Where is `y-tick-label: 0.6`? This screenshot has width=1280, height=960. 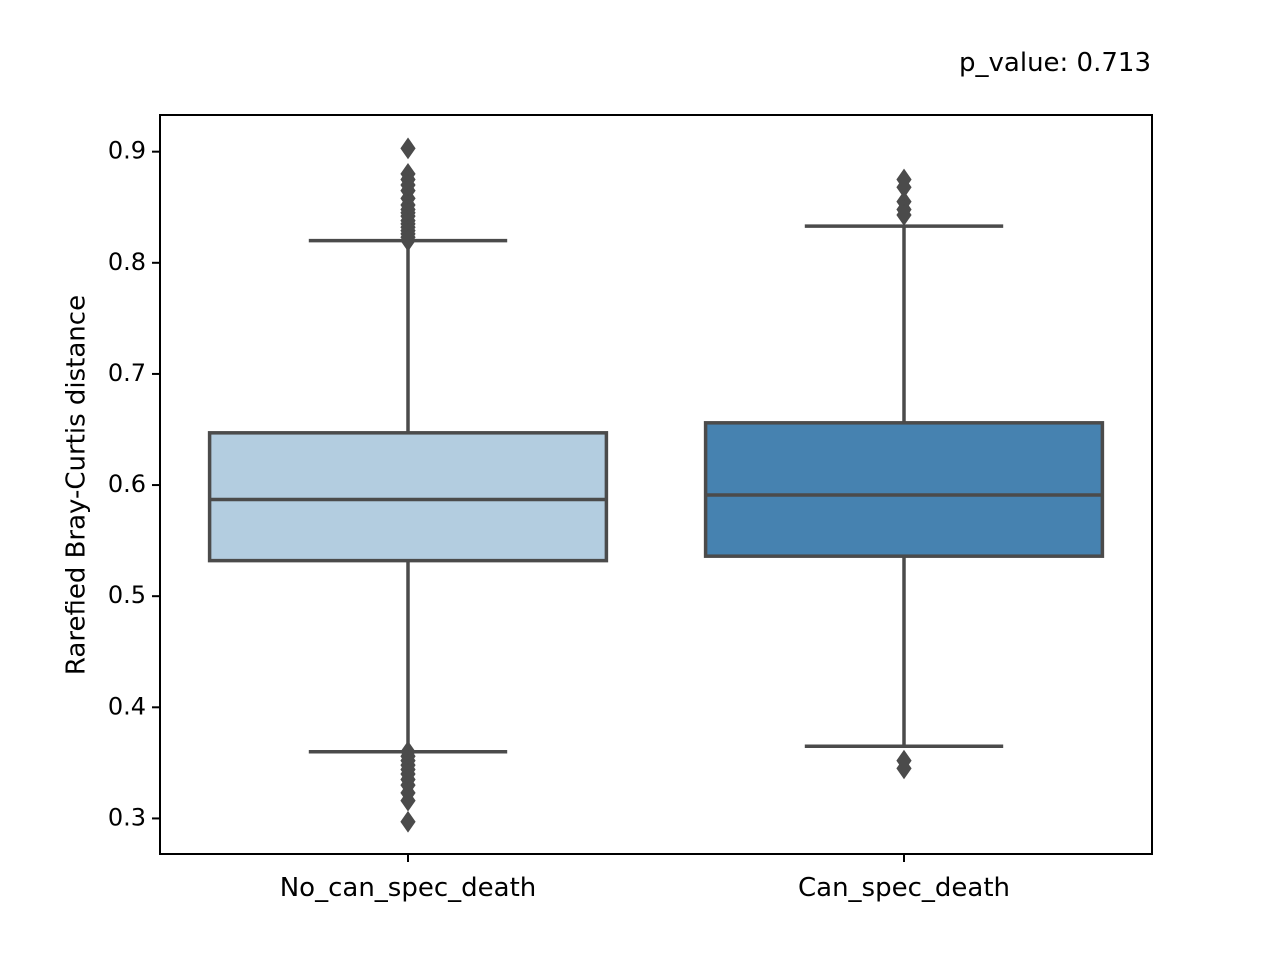 y-tick-label: 0.6 is located at coordinates (127, 484).